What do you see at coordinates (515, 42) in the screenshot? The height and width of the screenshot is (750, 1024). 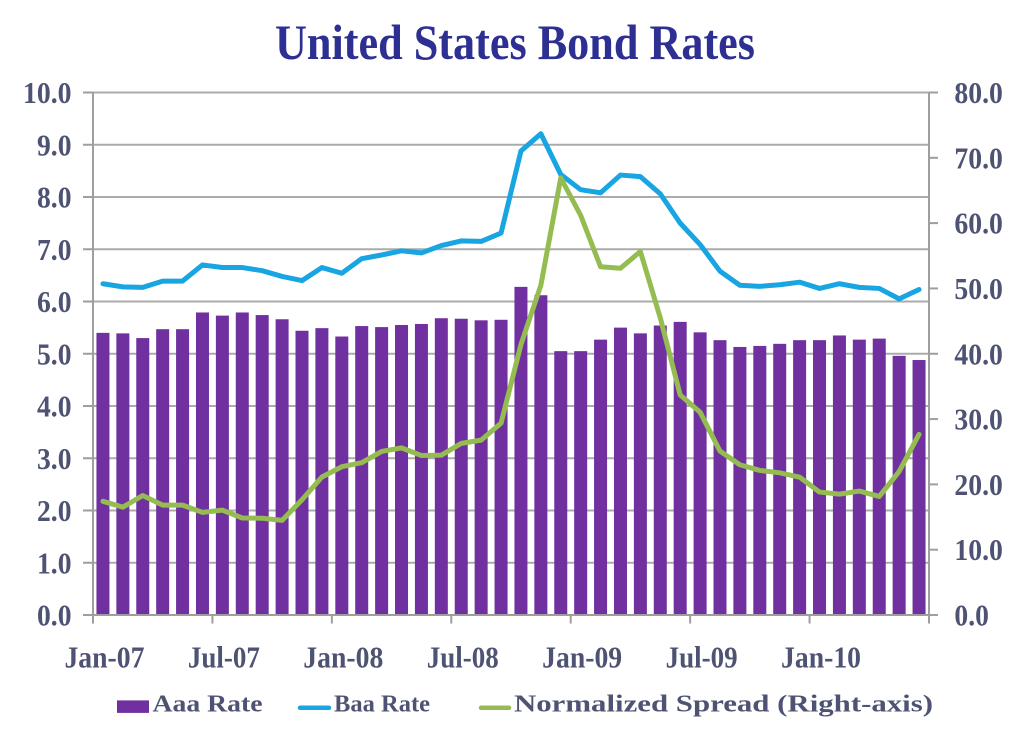 I see `svg-text: United States Bond Rates` at bounding box center [515, 42].